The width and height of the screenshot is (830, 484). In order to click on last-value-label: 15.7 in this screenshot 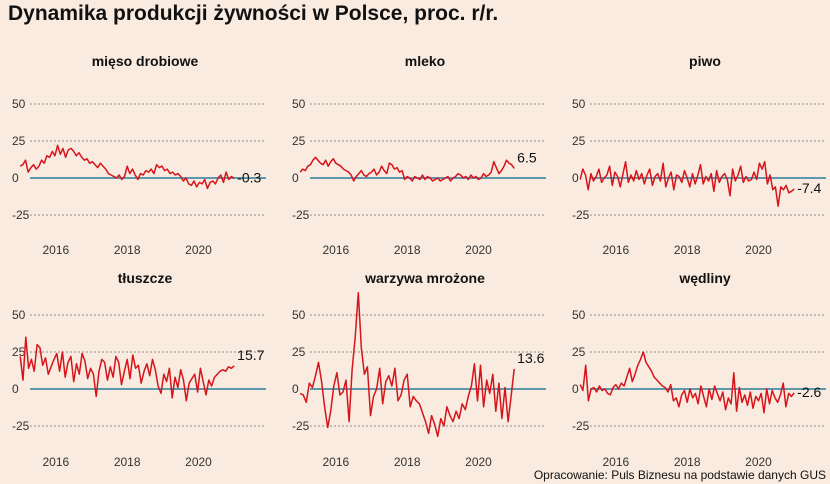, I will do `click(250, 355)`.